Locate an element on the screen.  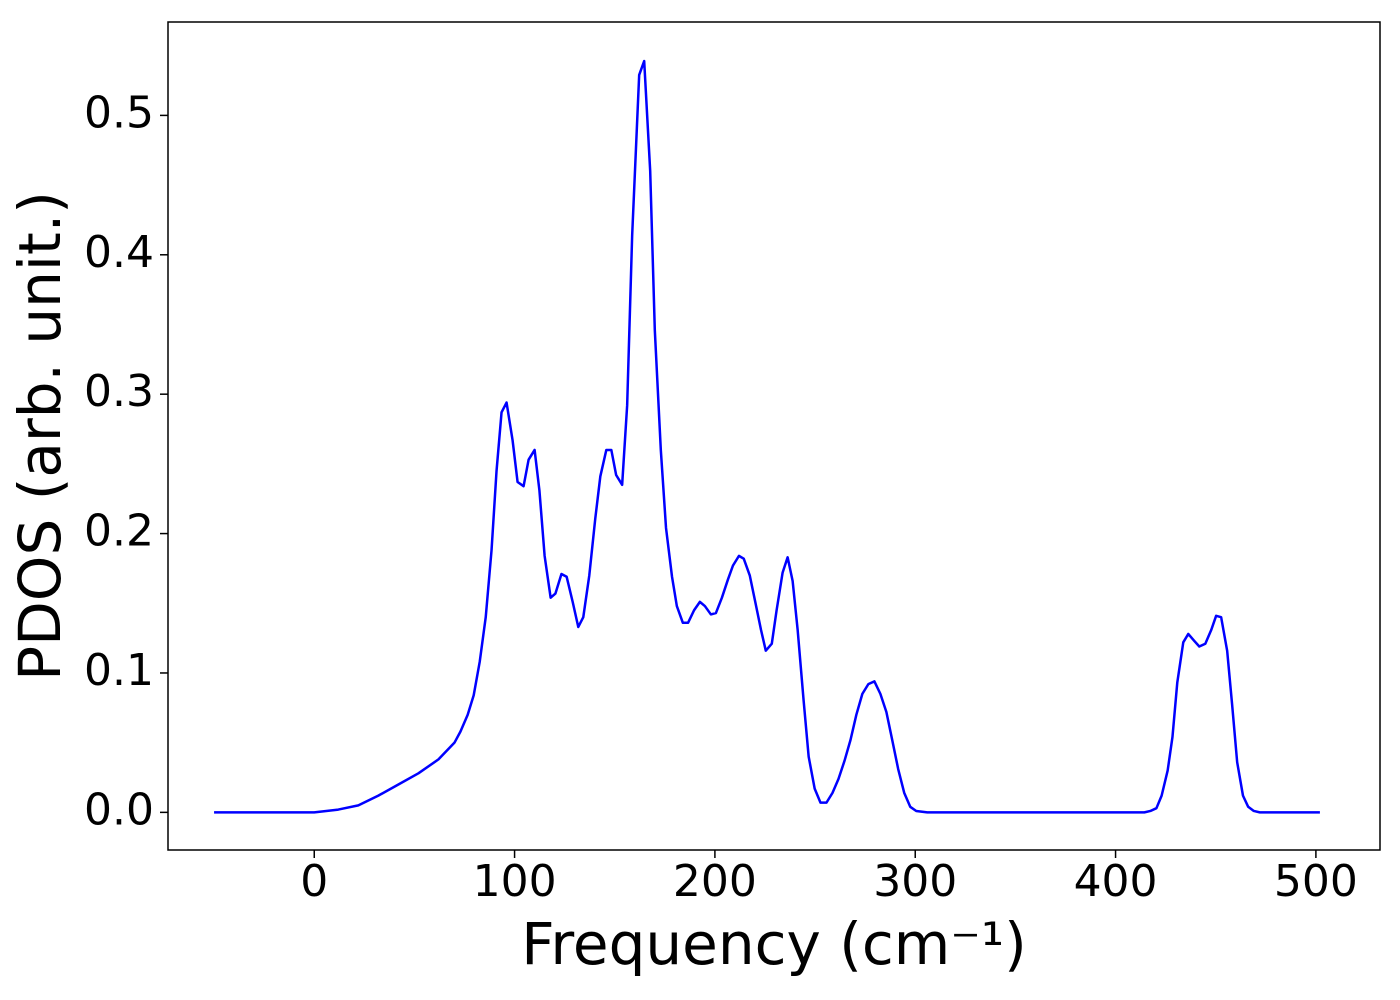
y-tick-label: 0.1 is located at coordinates (119, 670).